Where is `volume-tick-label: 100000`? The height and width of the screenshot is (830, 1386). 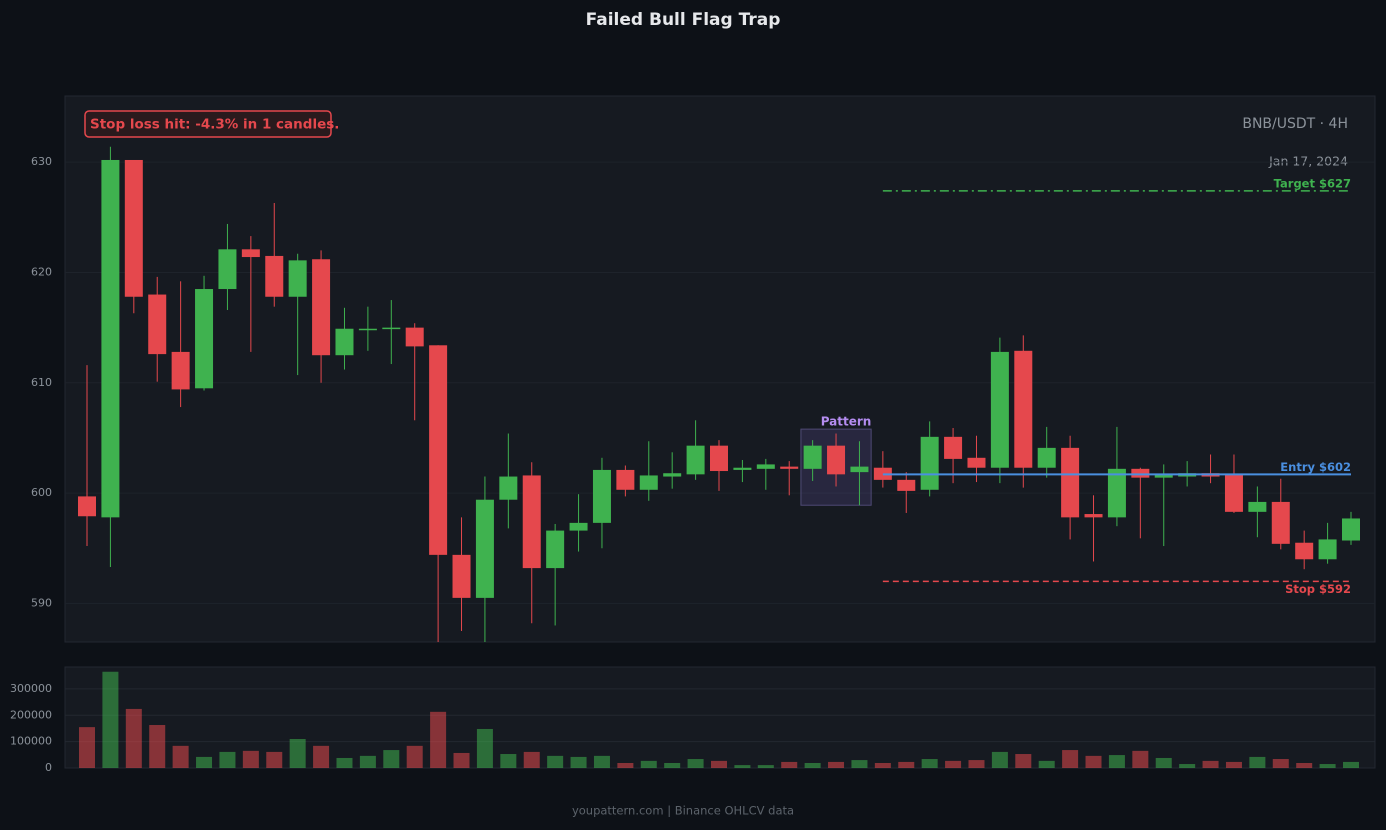
volume-tick-label: 100000 is located at coordinates (31, 741).